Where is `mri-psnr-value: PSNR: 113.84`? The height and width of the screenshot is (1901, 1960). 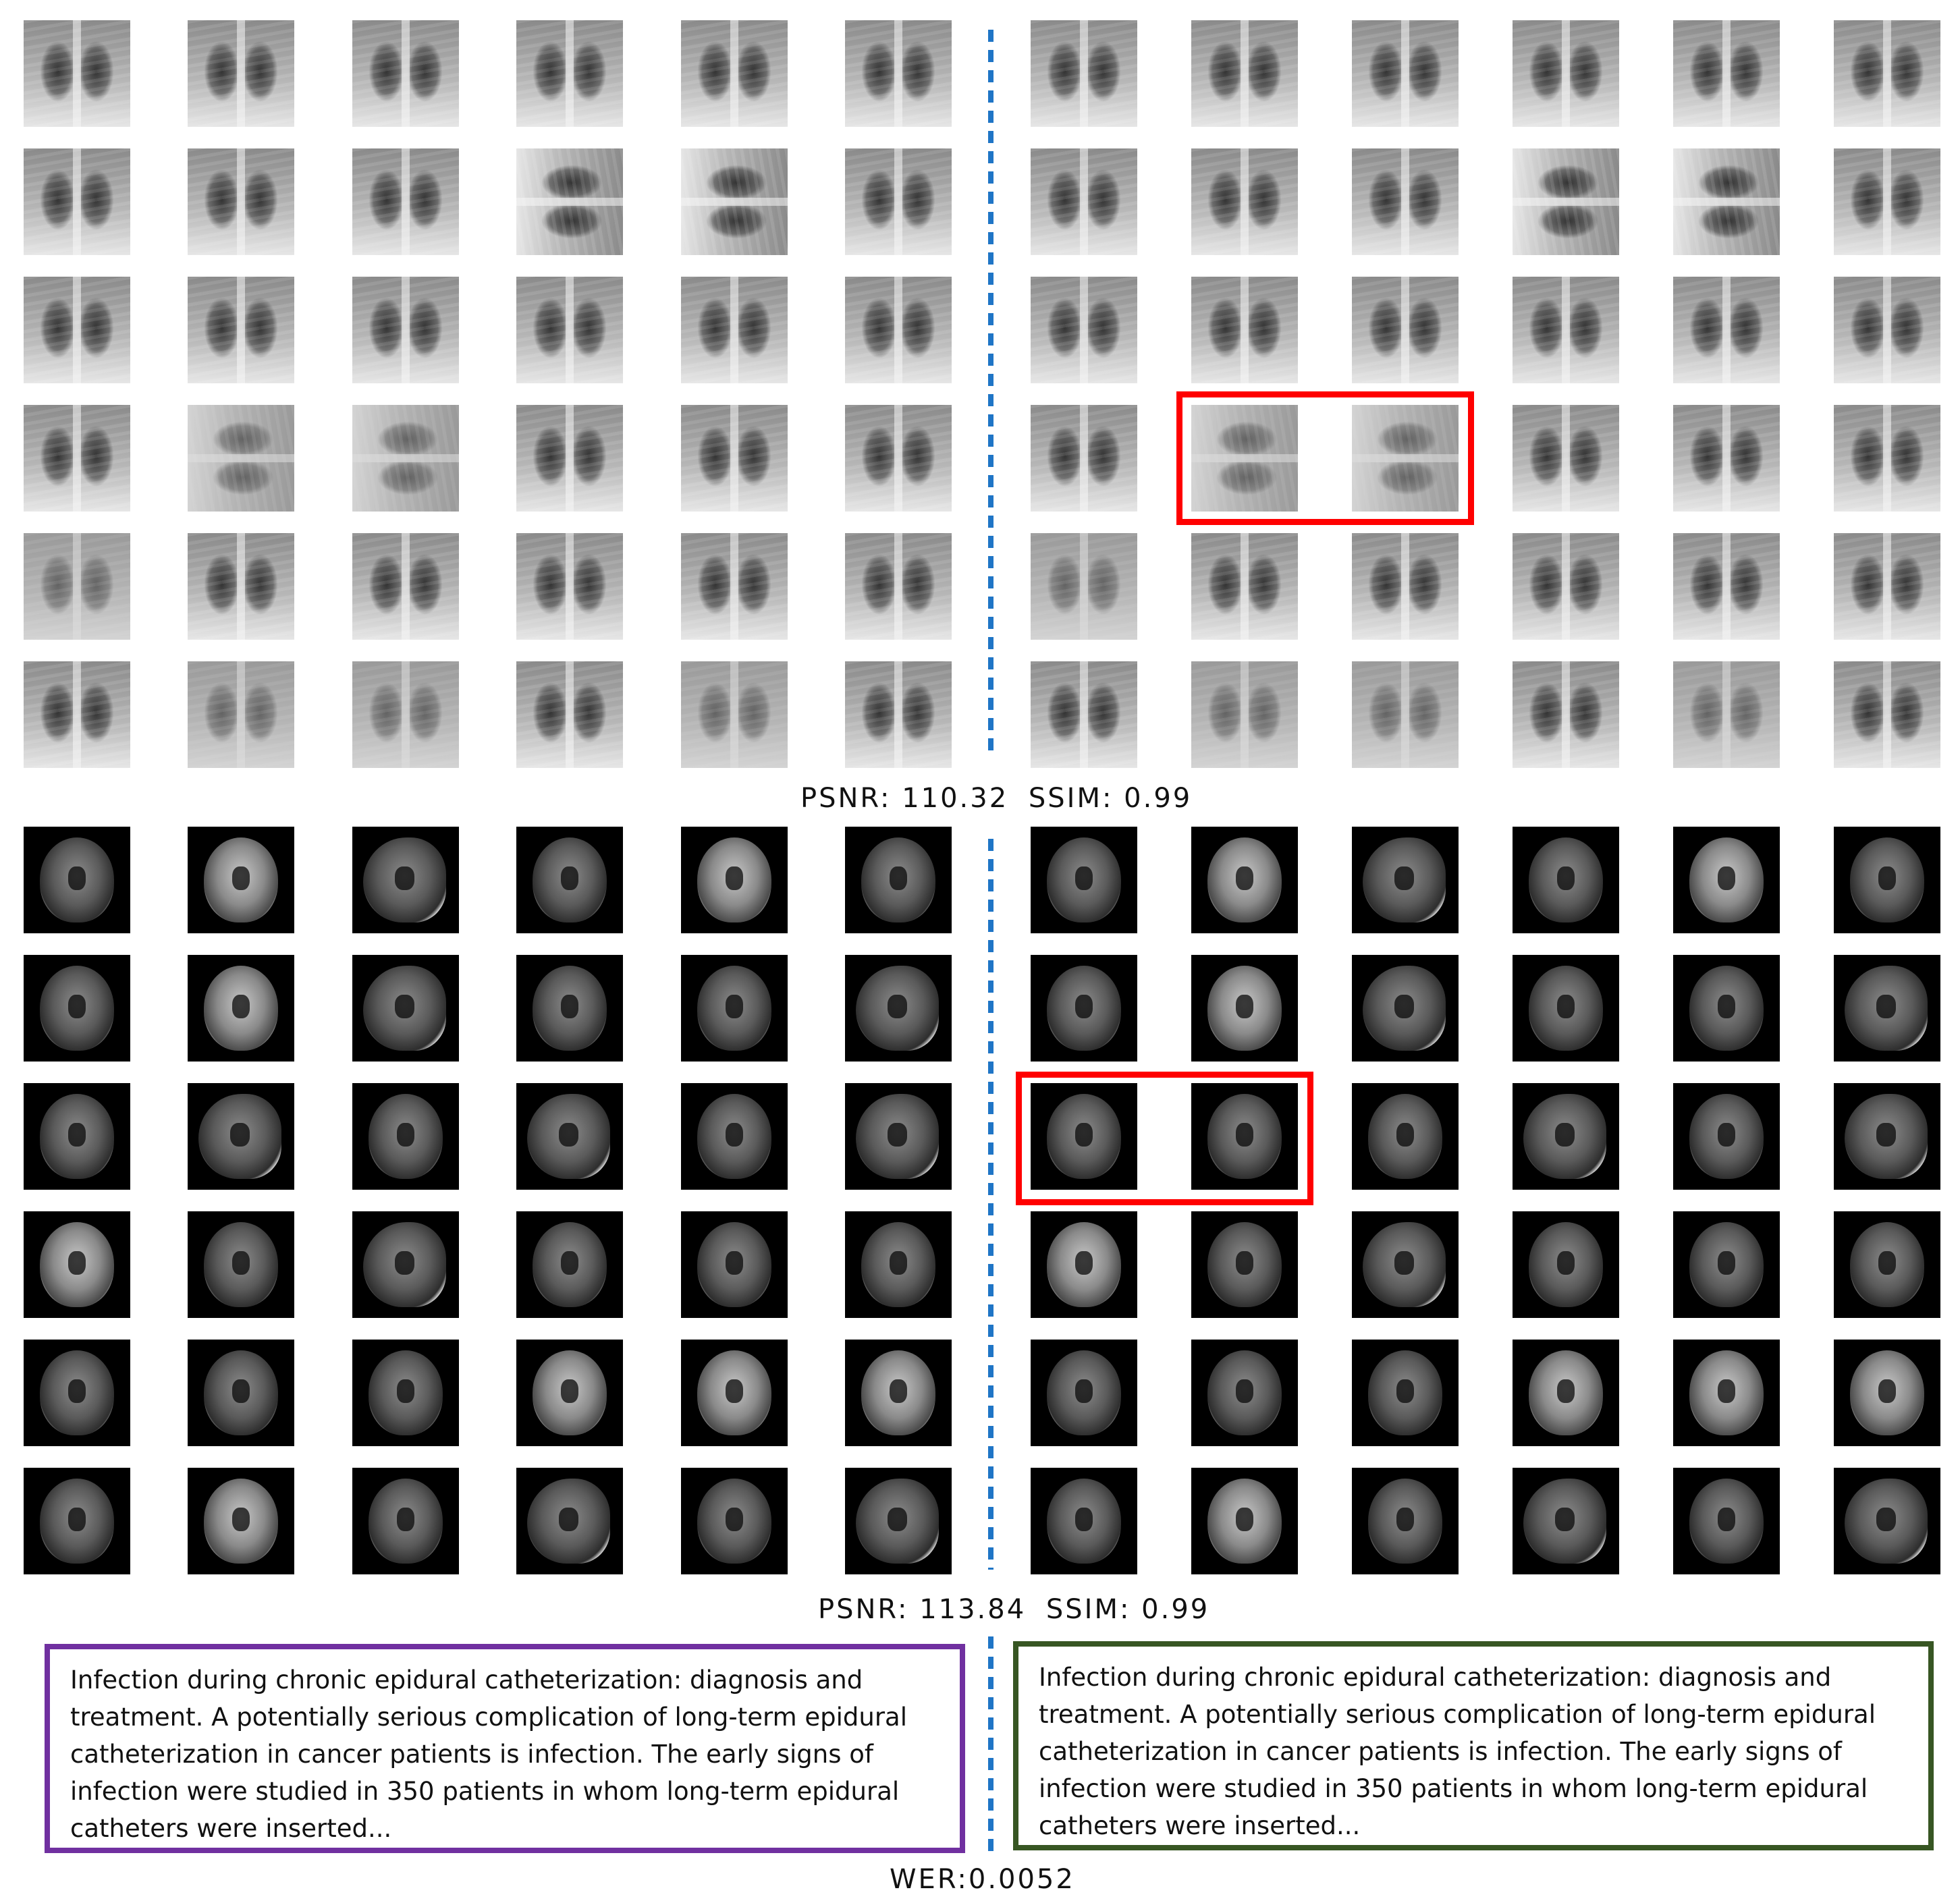 mri-psnr-value: PSNR: 113.84 is located at coordinates (922, 1609).